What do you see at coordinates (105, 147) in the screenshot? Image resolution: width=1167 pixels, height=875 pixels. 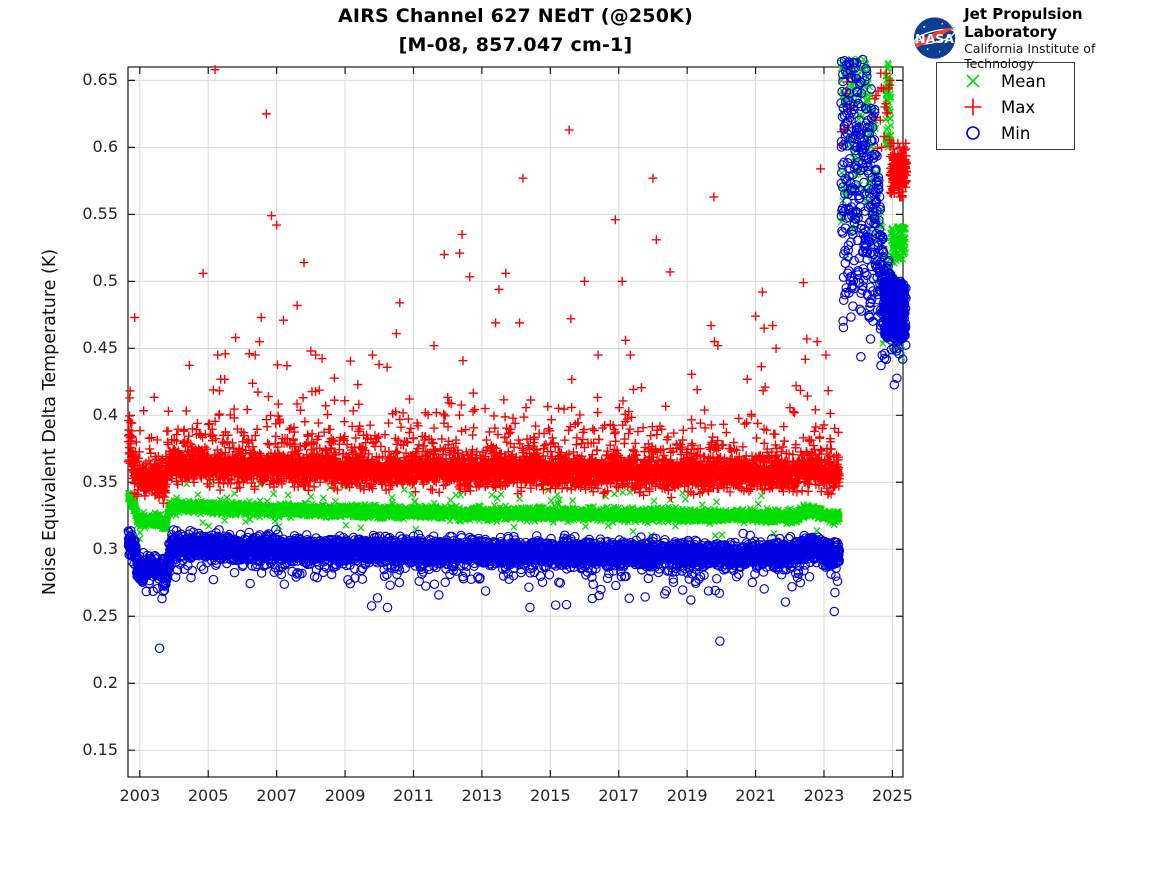 I see `y-tick-label: 0.6` at bounding box center [105, 147].